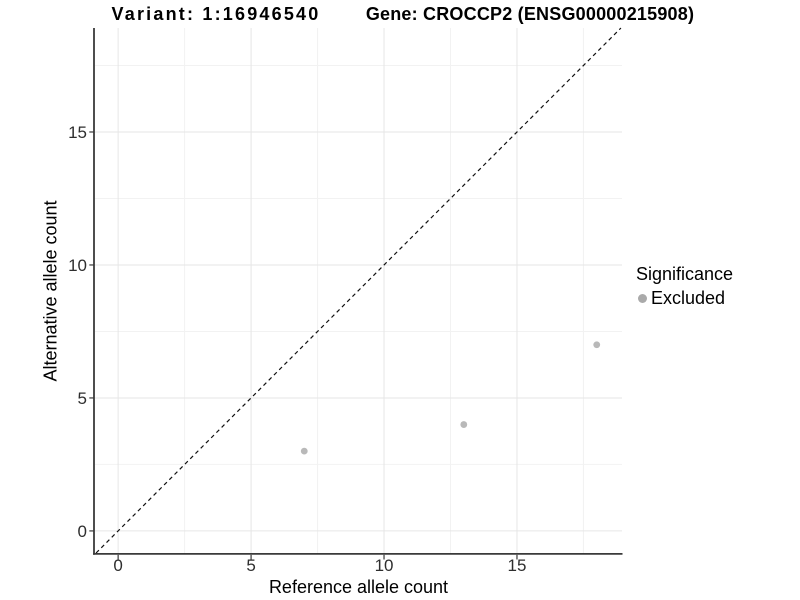 This screenshot has width=800, height=600. What do you see at coordinates (642, 298) in the screenshot?
I see `legend-point-icon` at bounding box center [642, 298].